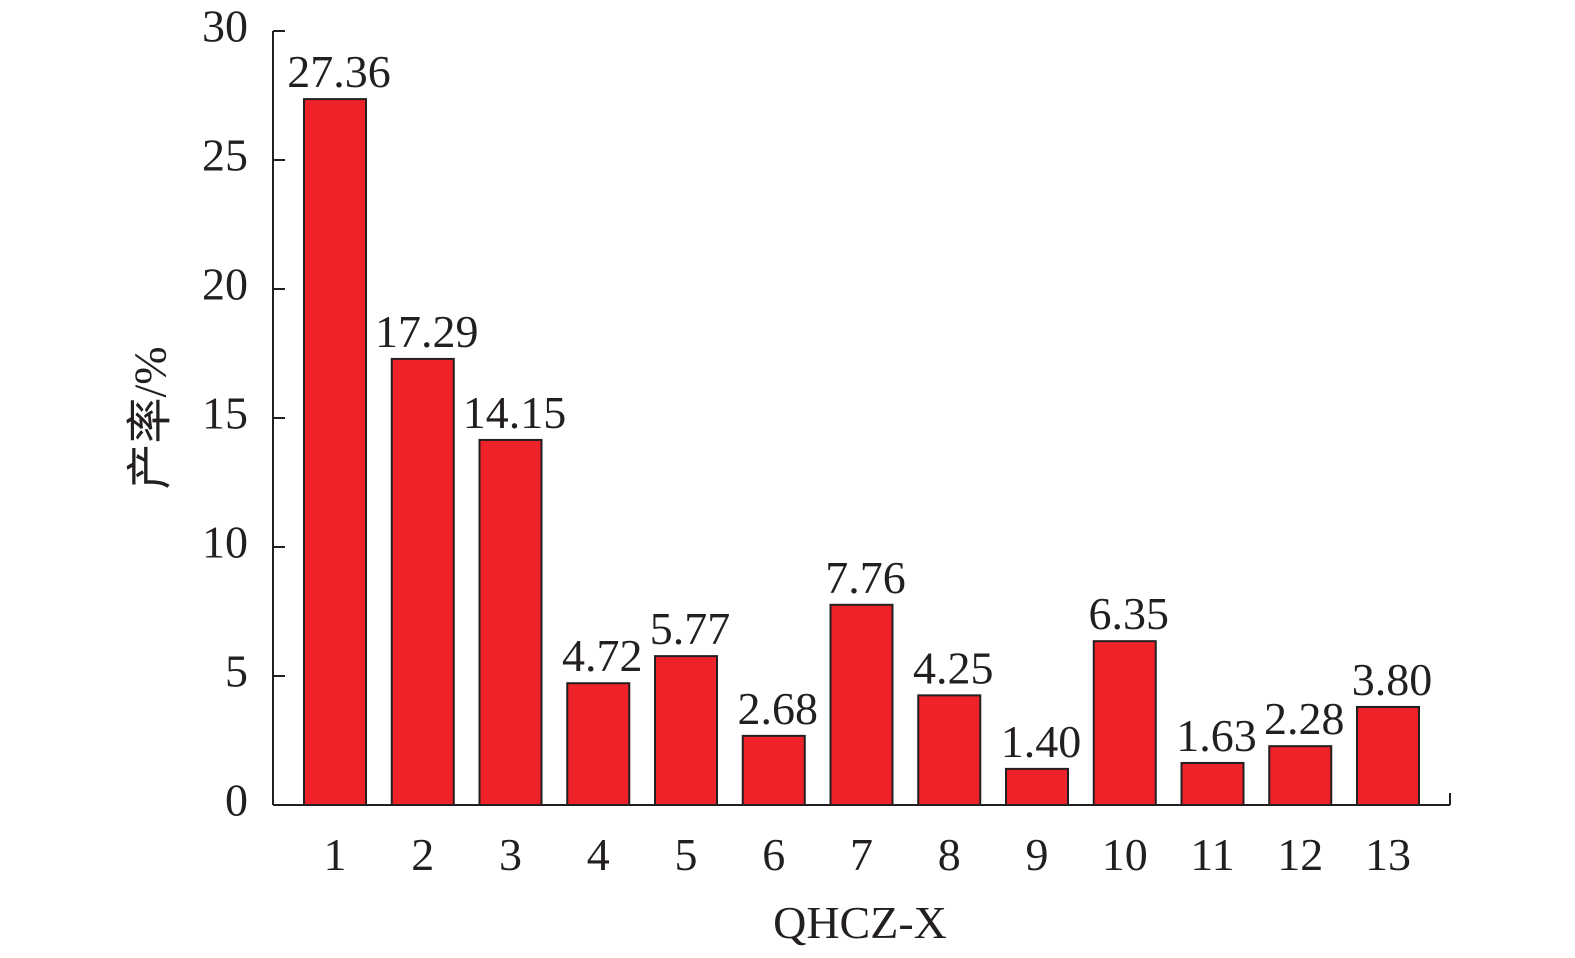 This screenshot has height=958, width=1575. What do you see at coordinates (602, 655) in the screenshot?
I see `value-label: 4.72` at bounding box center [602, 655].